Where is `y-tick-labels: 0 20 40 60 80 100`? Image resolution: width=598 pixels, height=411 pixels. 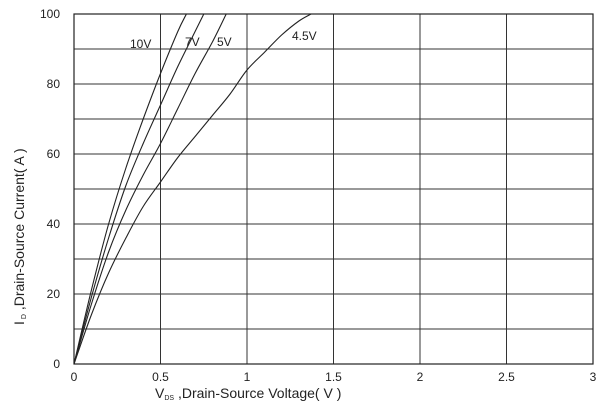
y-tick-labels: 0 20 40 60 80 100 is located at coordinates (50, 189).